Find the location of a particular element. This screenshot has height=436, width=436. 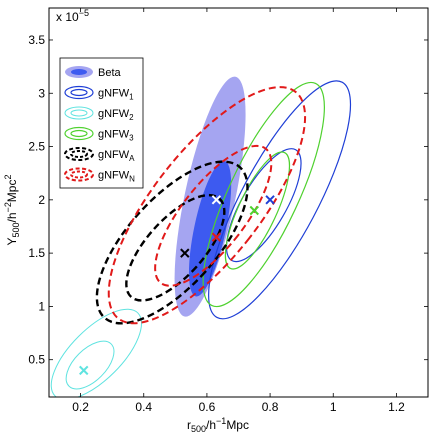

legend-entry-gnfw-1: gNFW1 is located at coordinates (99, 93).